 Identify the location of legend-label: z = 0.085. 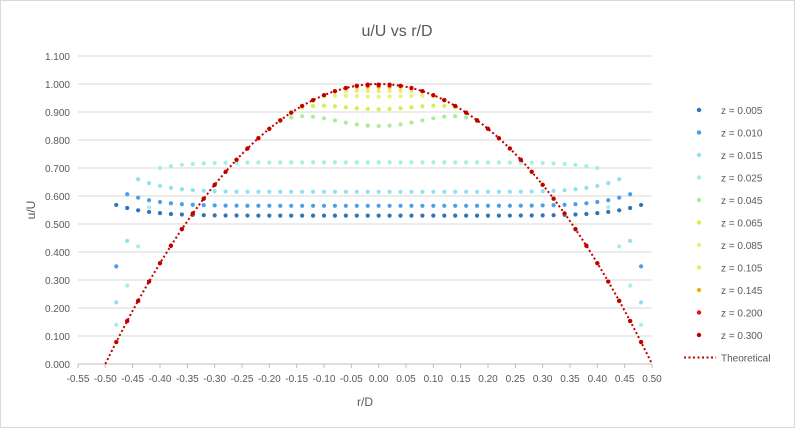
(742, 246).